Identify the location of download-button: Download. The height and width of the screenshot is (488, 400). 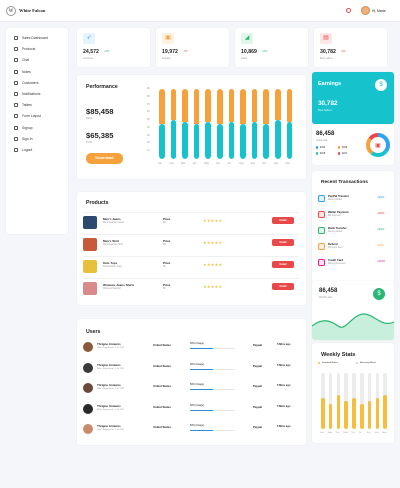
(104, 158).